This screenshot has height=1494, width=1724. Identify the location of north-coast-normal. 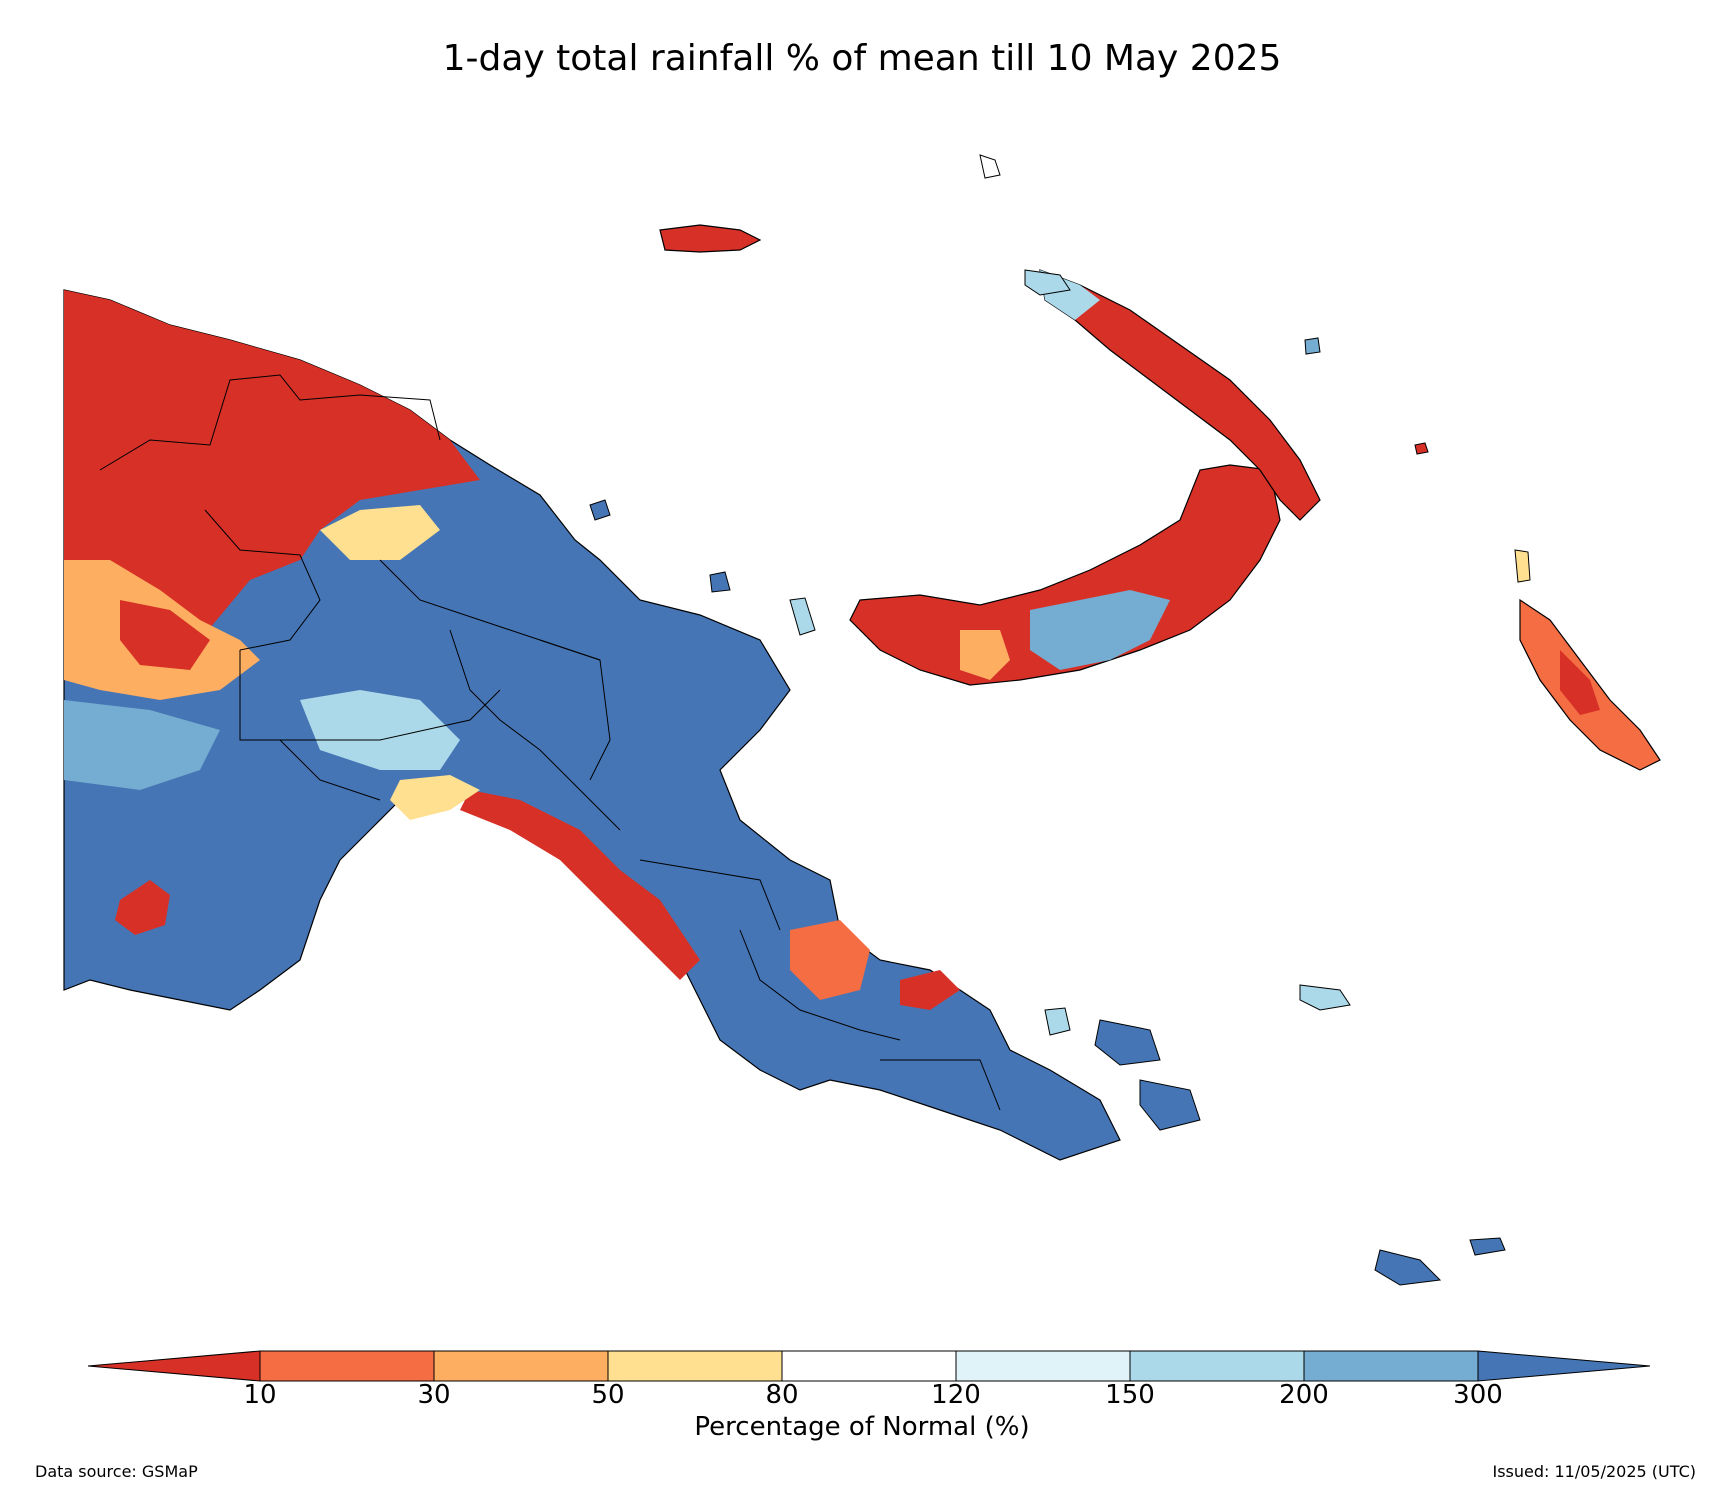
(380, 532).